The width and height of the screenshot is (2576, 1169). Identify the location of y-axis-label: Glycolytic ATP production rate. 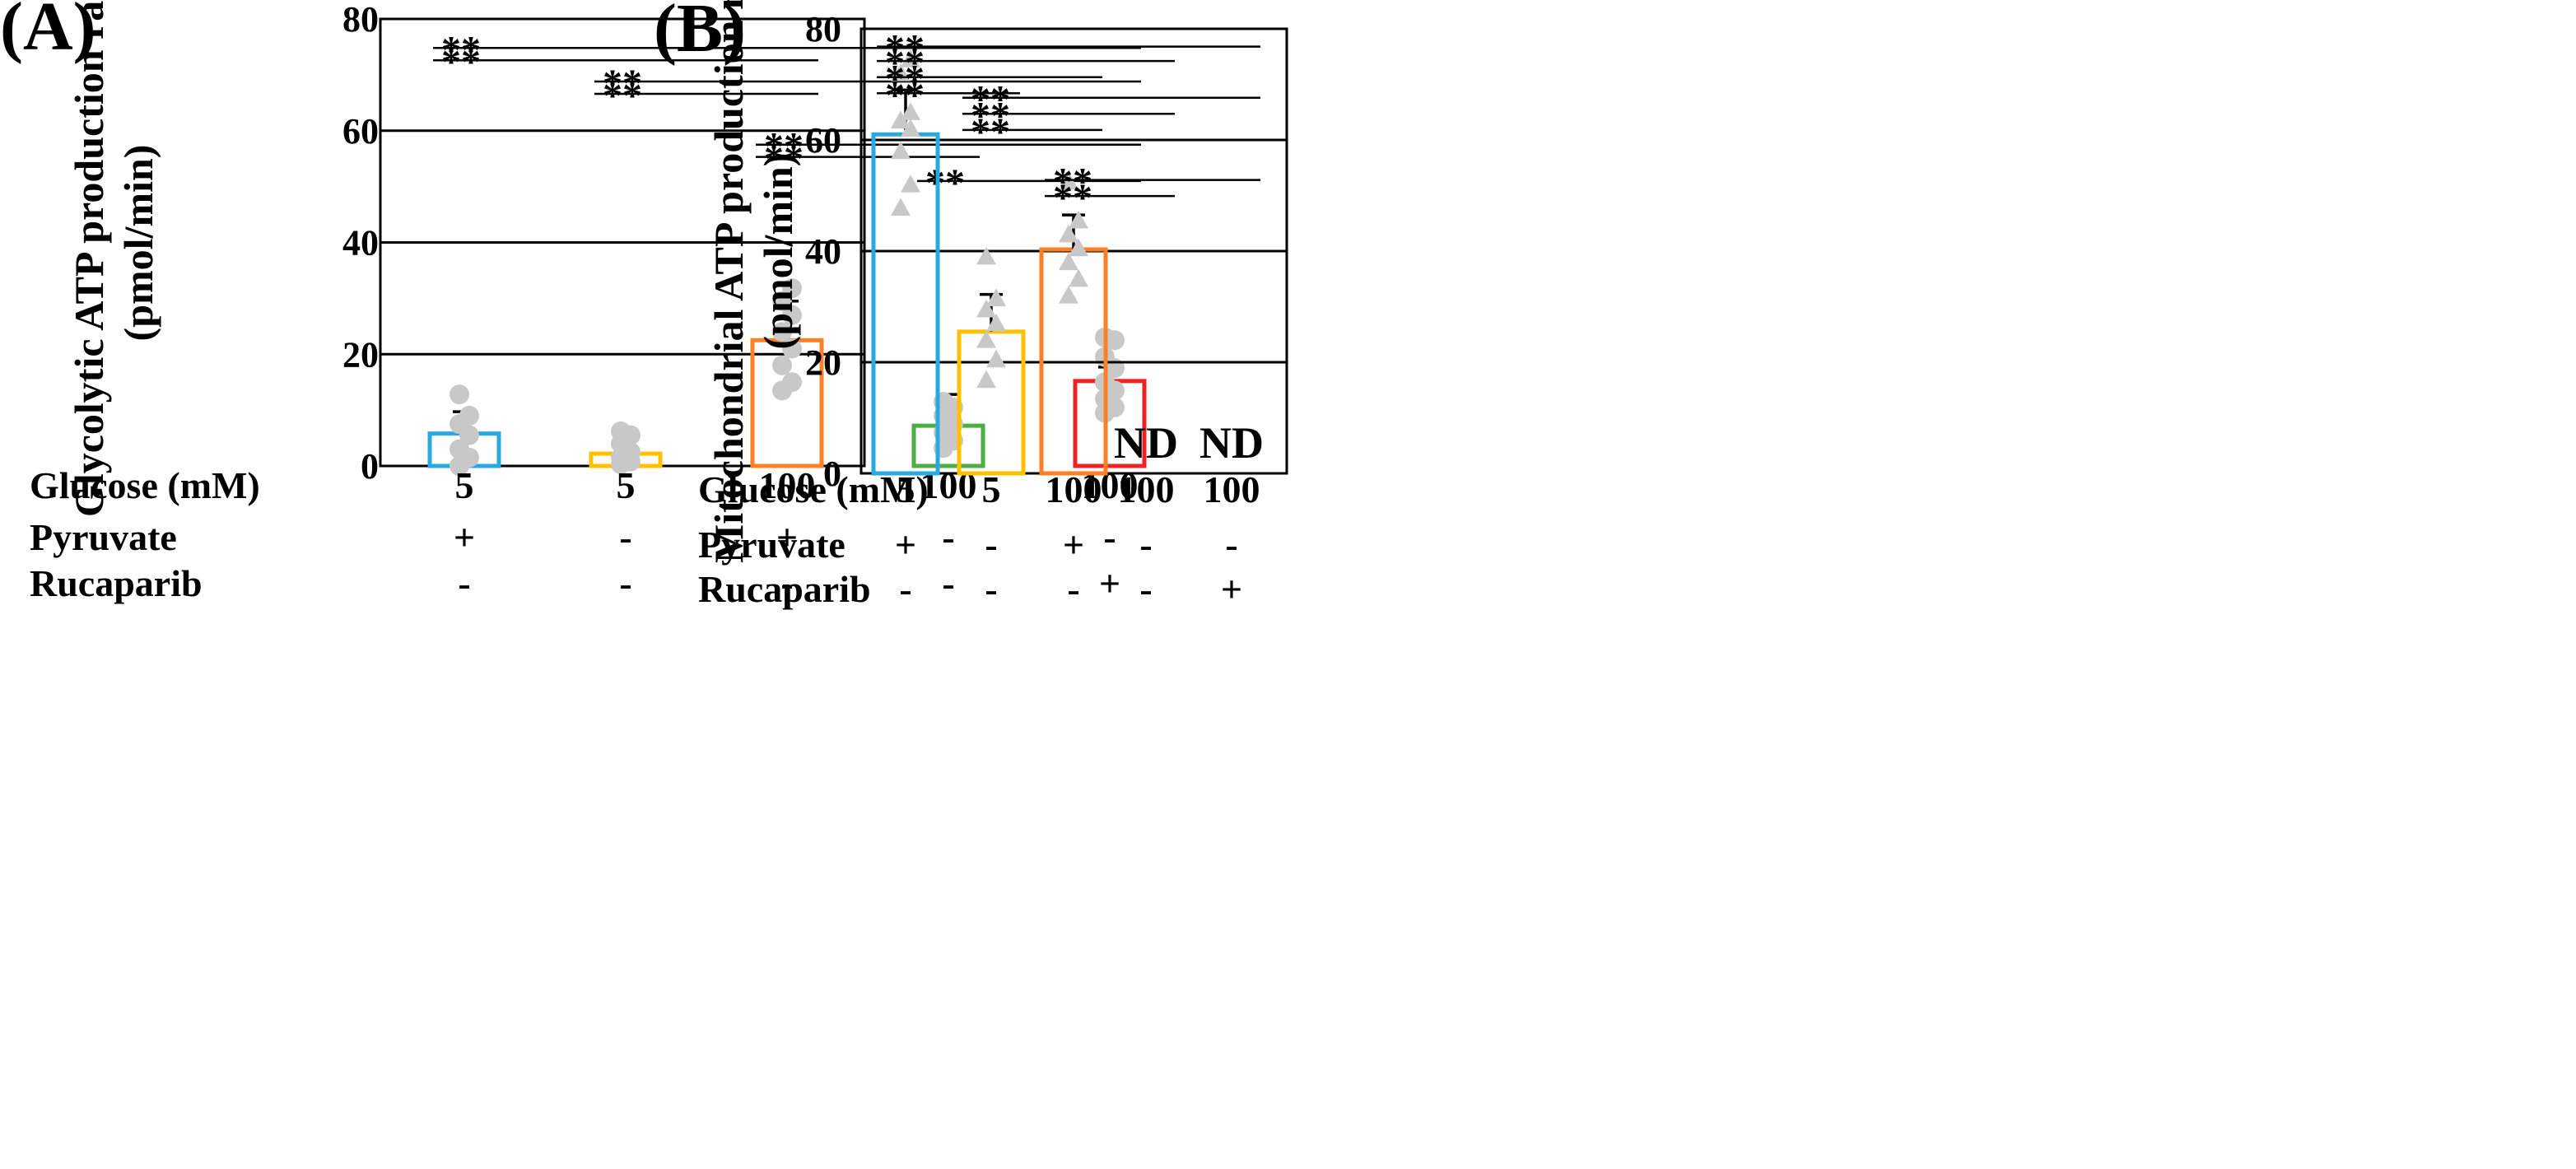
(89, 258).